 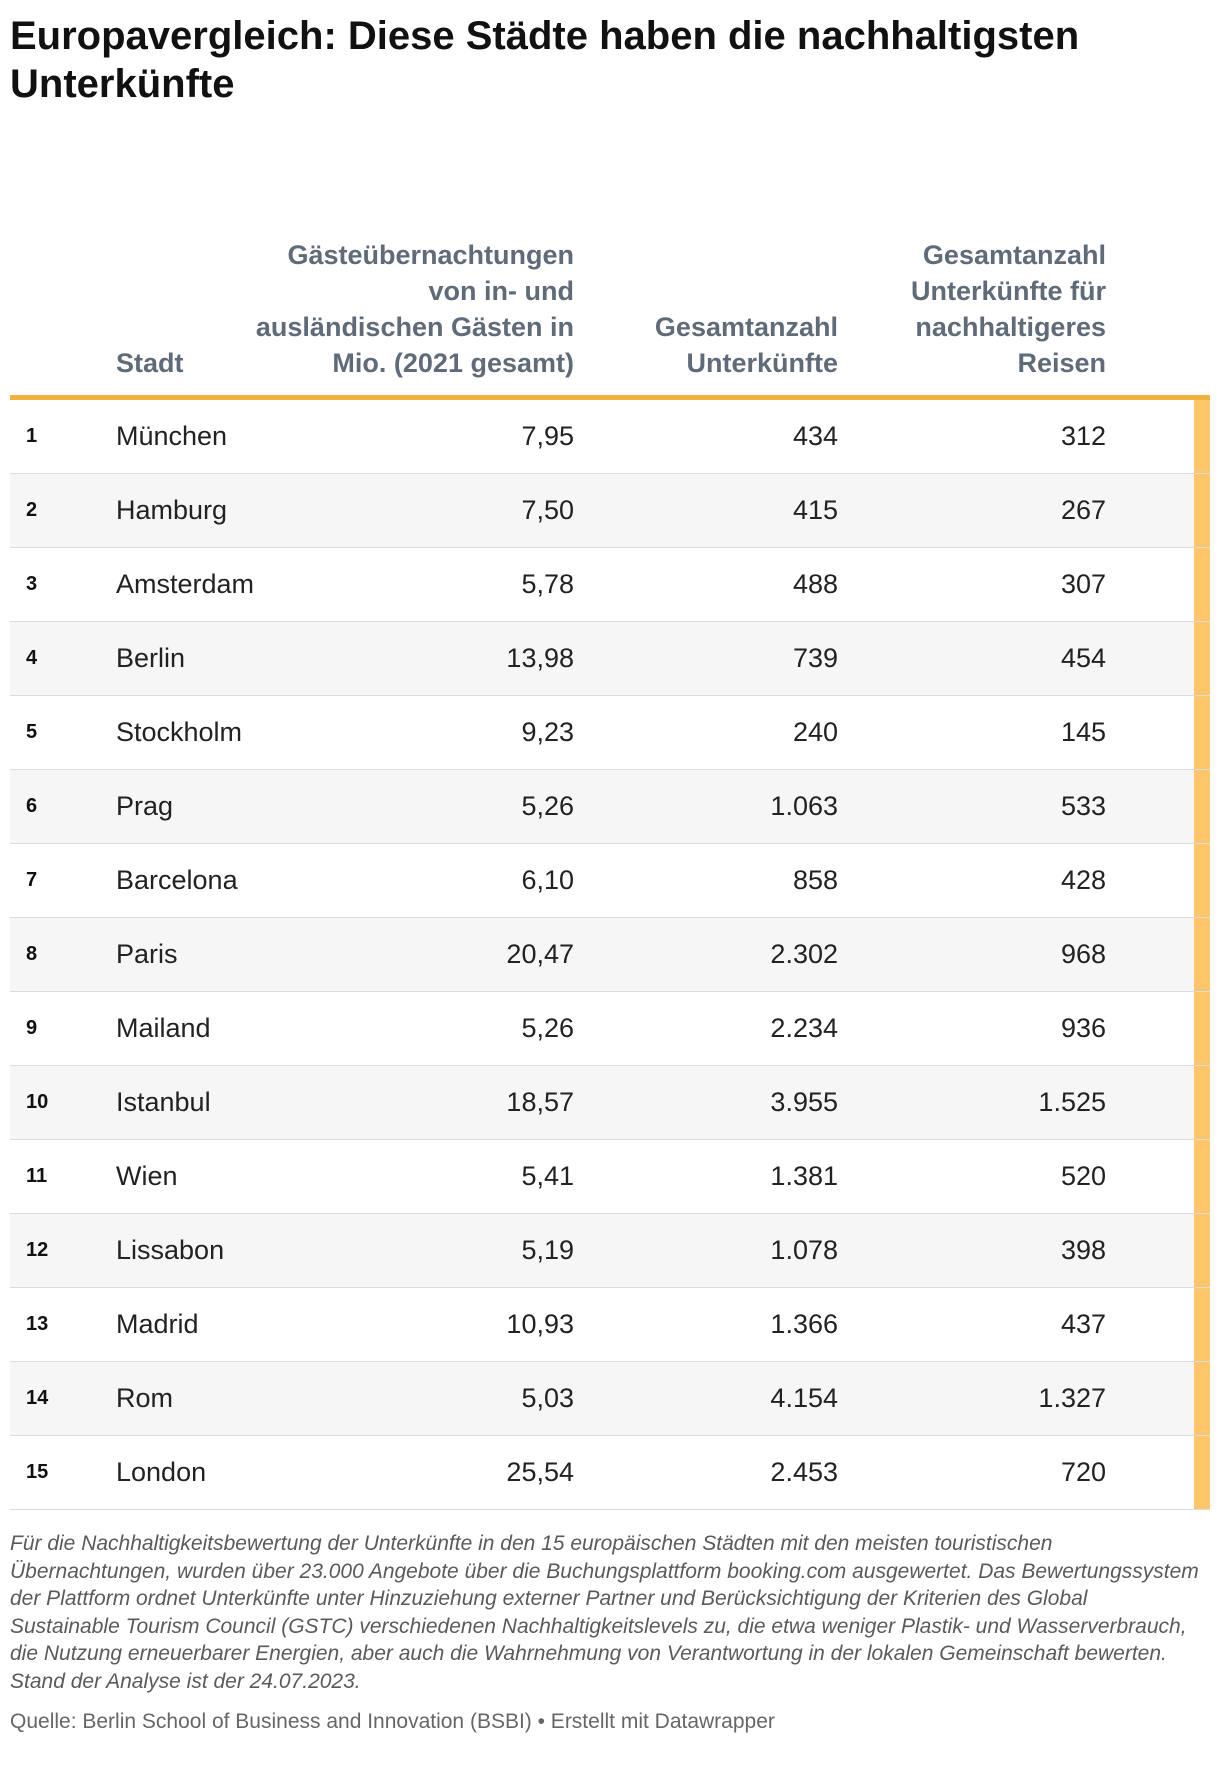 What do you see at coordinates (145, 1398) in the screenshot?
I see `row-city: Rom` at bounding box center [145, 1398].